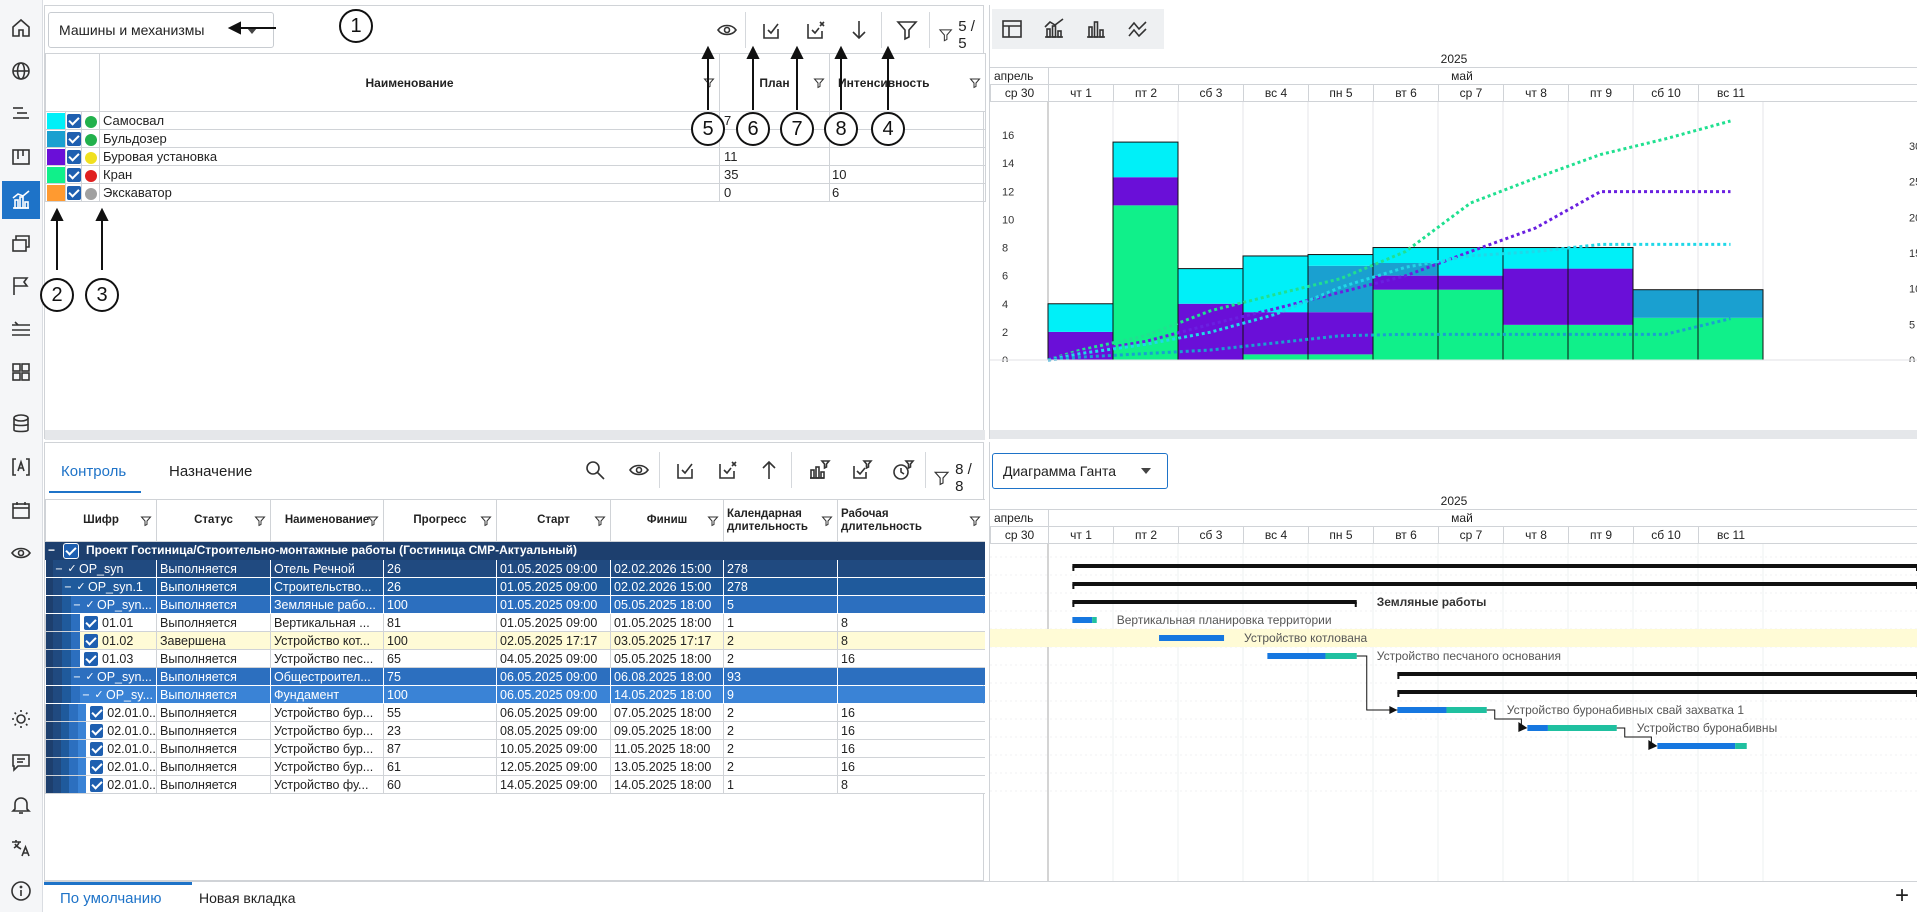 The width and height of the screenshot is (1917, 912). I want to click on windows-icon, so click(21, 243).